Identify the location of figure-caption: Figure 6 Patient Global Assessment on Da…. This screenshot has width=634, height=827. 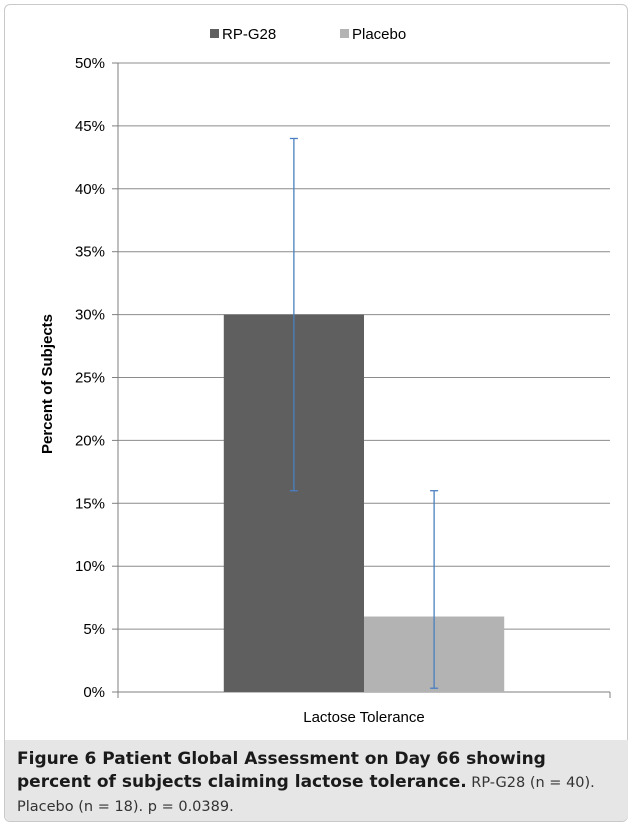
(317, 783).